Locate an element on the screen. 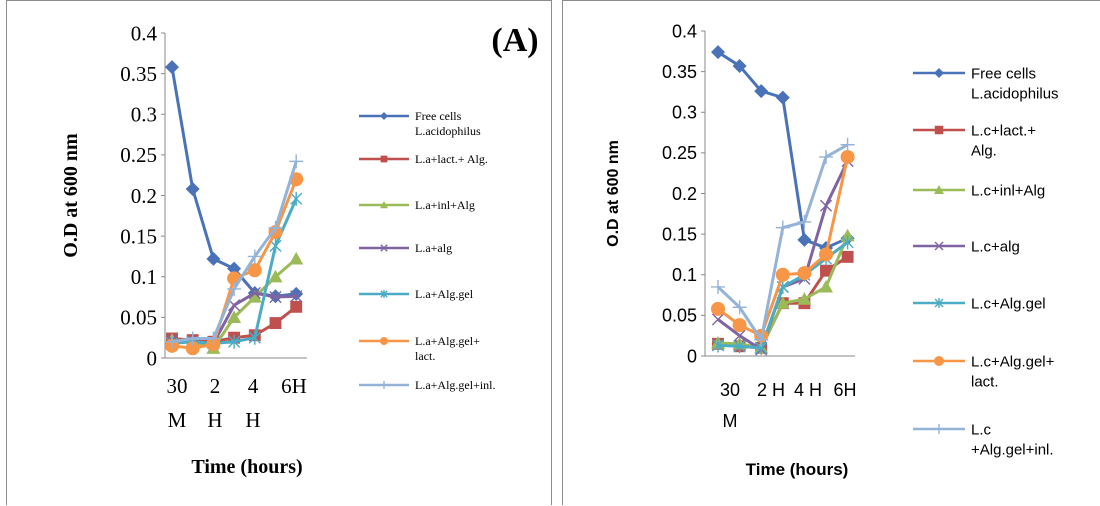  legend-entry: L.c+Alg.gel+ lact. is located at coordinates (984, 371).